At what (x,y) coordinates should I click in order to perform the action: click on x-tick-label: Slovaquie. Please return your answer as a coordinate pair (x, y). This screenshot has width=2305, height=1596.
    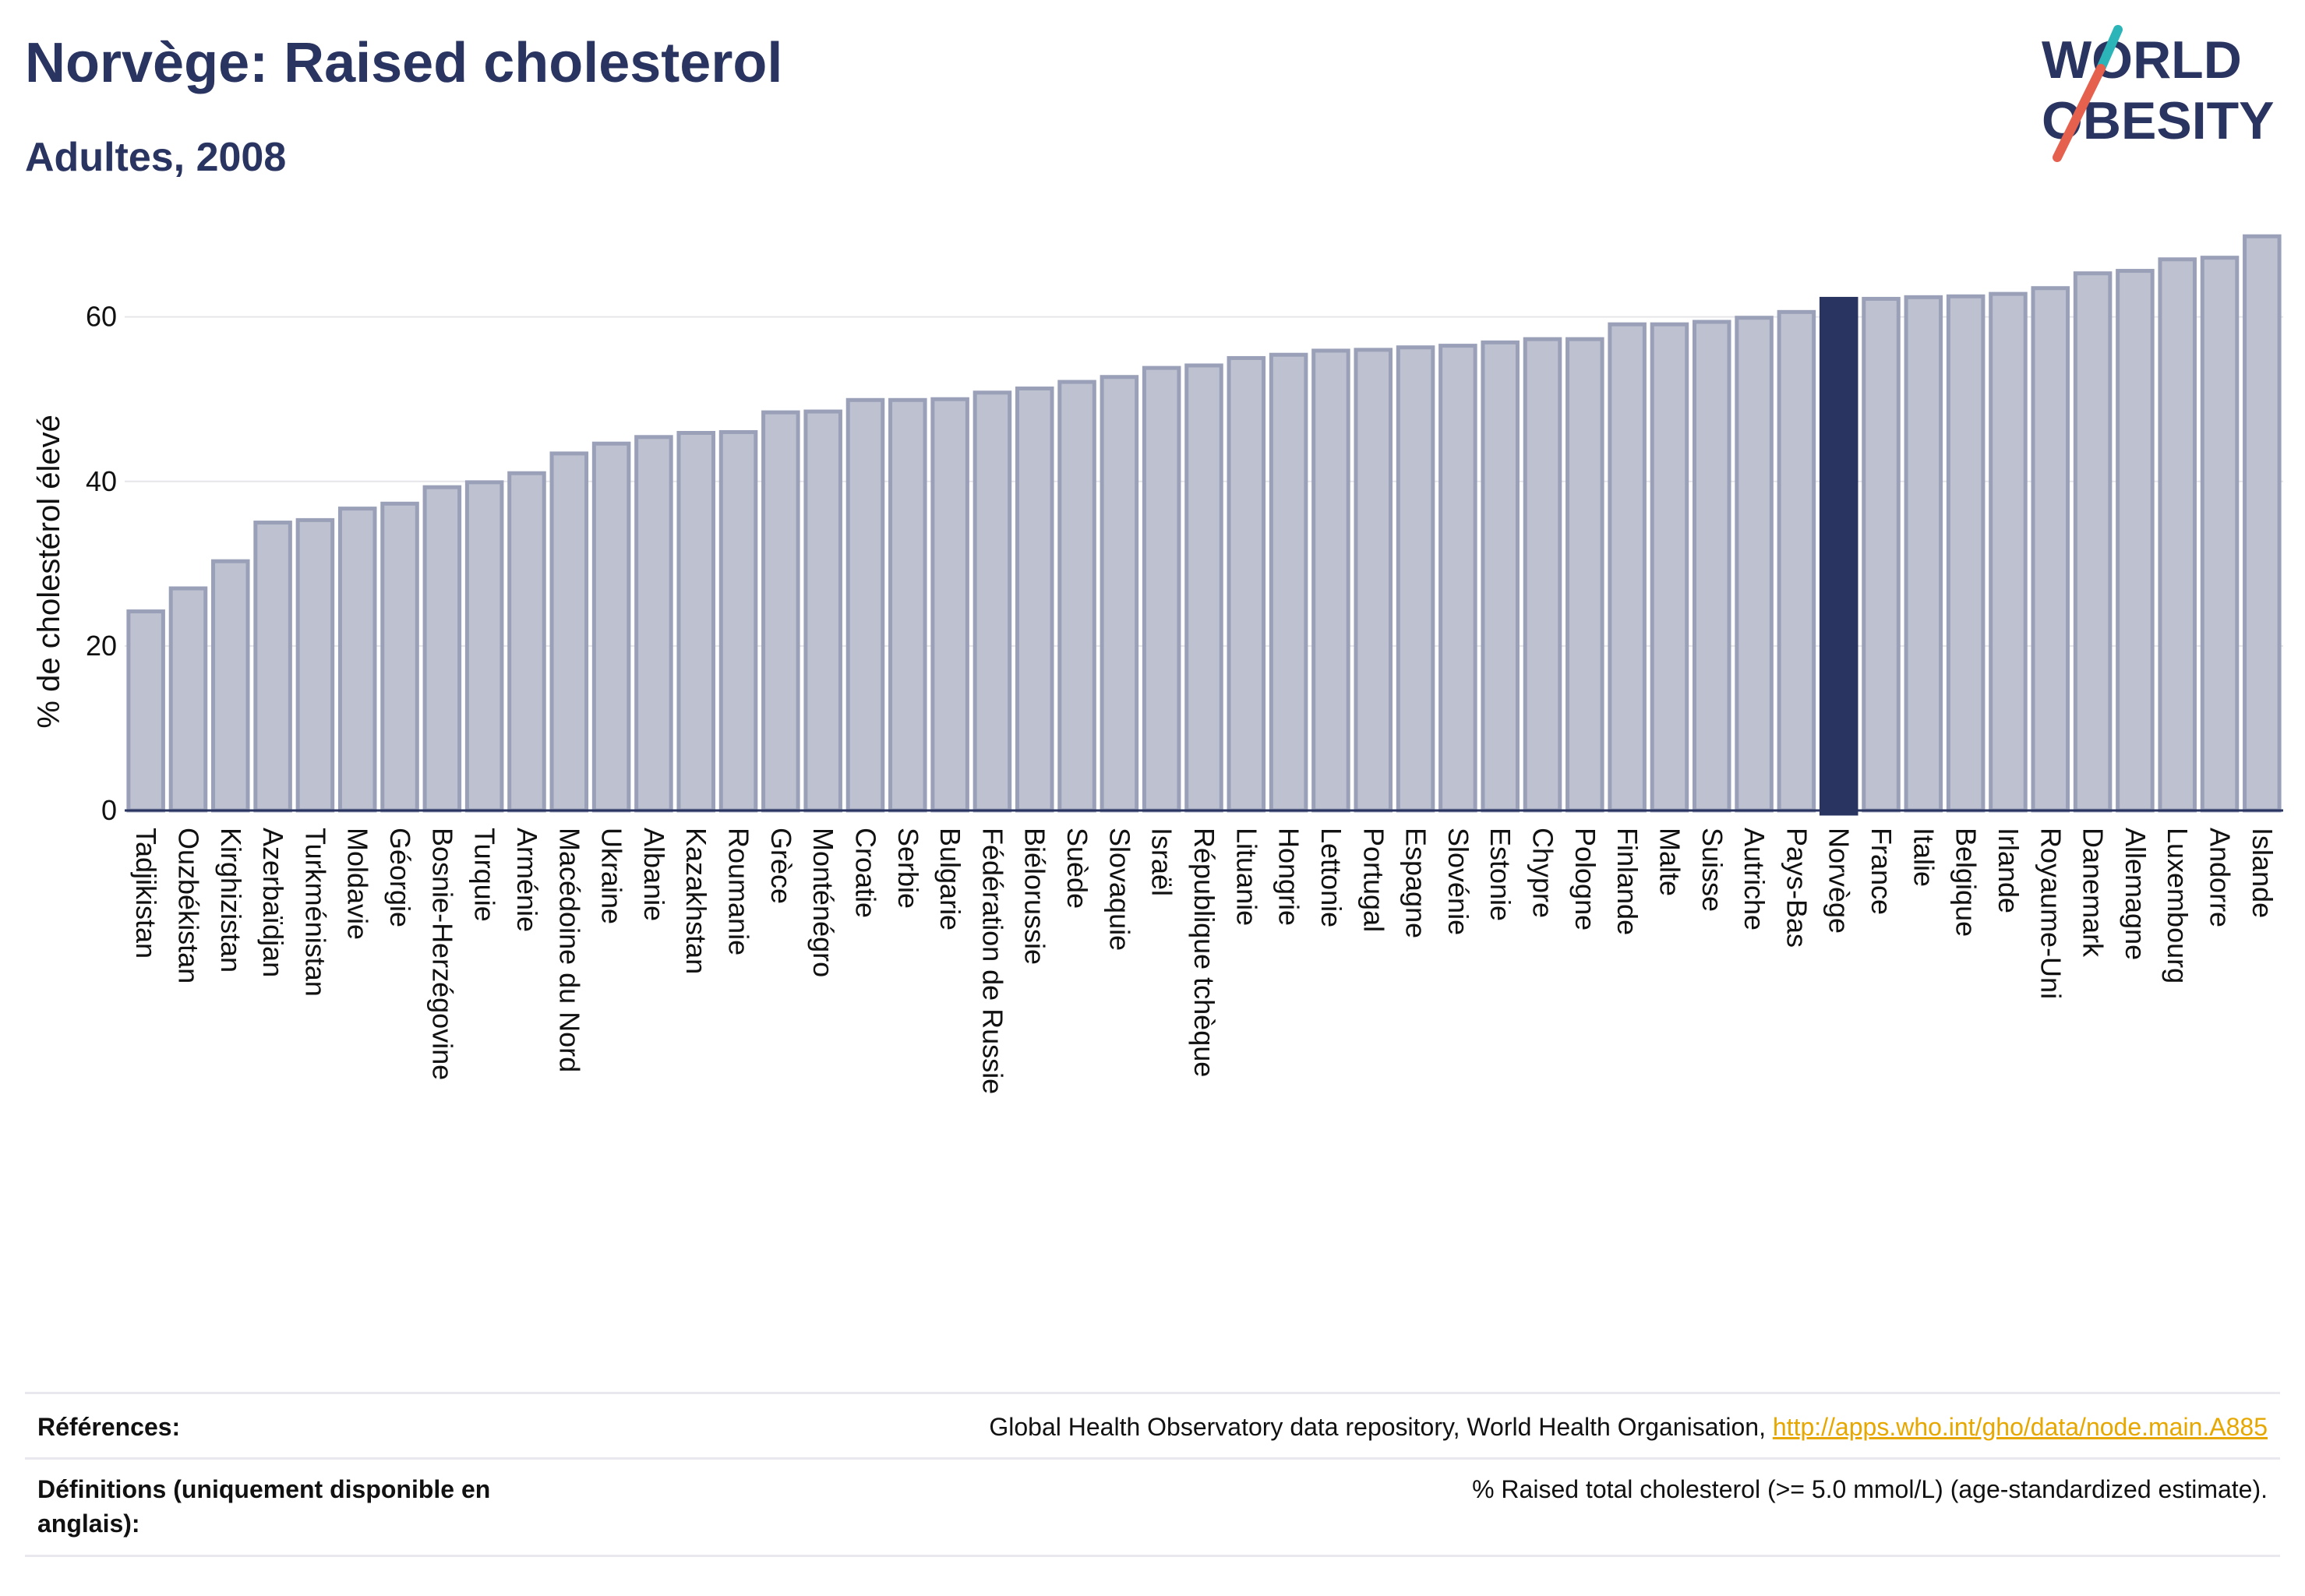
    Looking at the image, I should click on (1119, 889).